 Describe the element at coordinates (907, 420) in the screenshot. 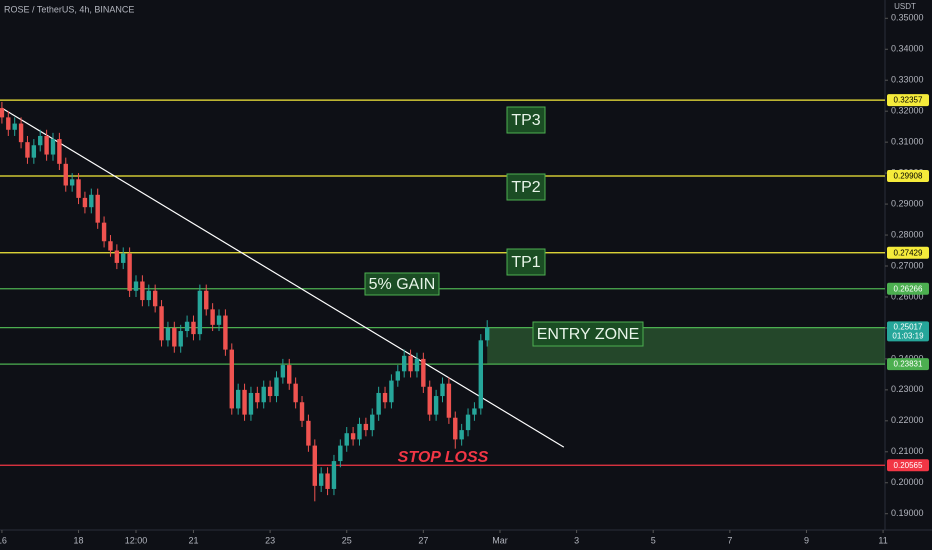

I see `y-tick-label: 0.22000` at that location.